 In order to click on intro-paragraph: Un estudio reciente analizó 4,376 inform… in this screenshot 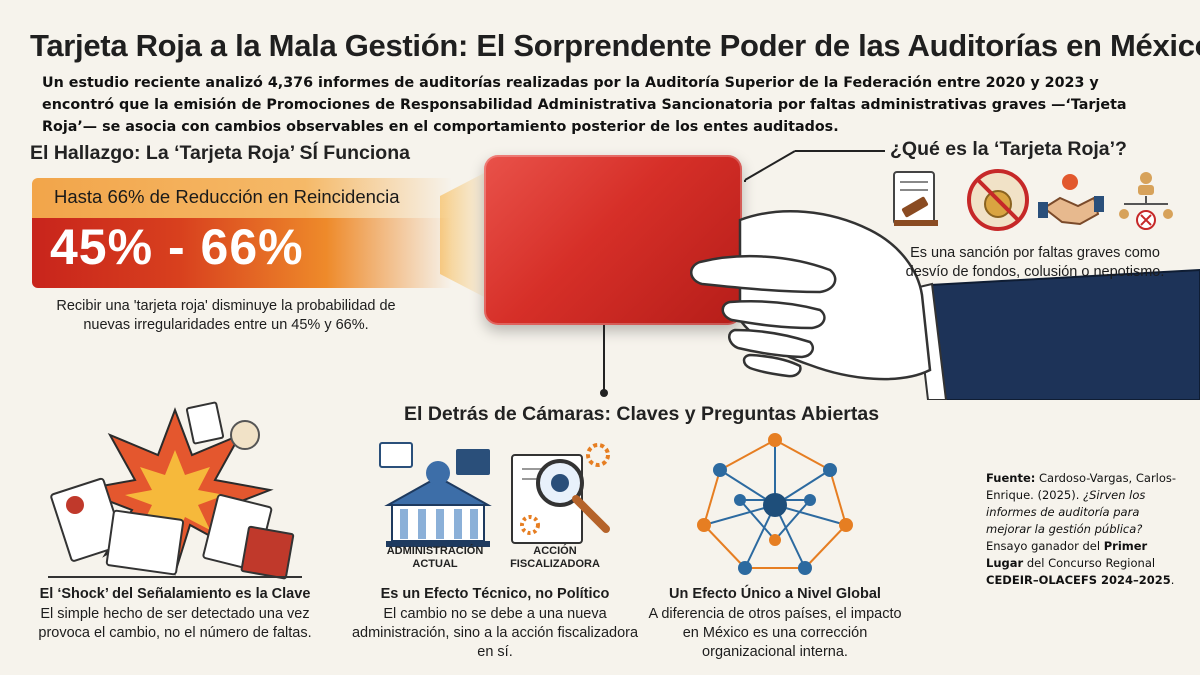, I will do `click(584, 105)`.